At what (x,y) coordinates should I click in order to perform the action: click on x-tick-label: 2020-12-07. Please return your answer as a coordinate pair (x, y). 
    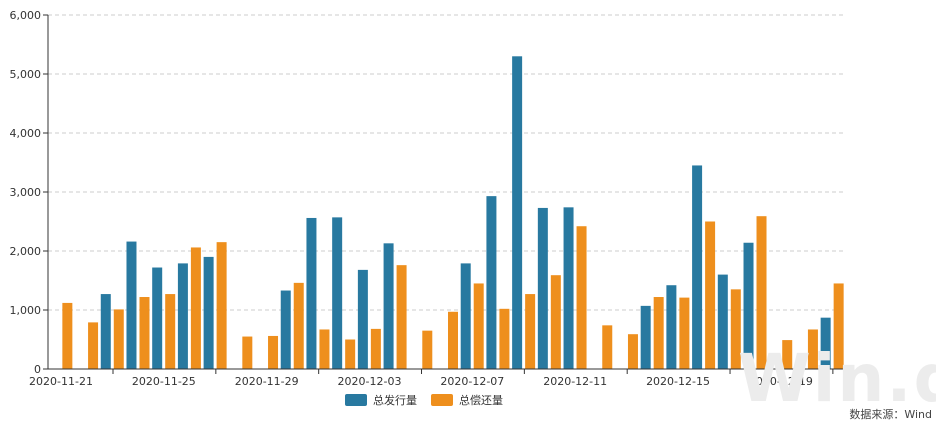
    Looking at the image, I should click on (472, 381).